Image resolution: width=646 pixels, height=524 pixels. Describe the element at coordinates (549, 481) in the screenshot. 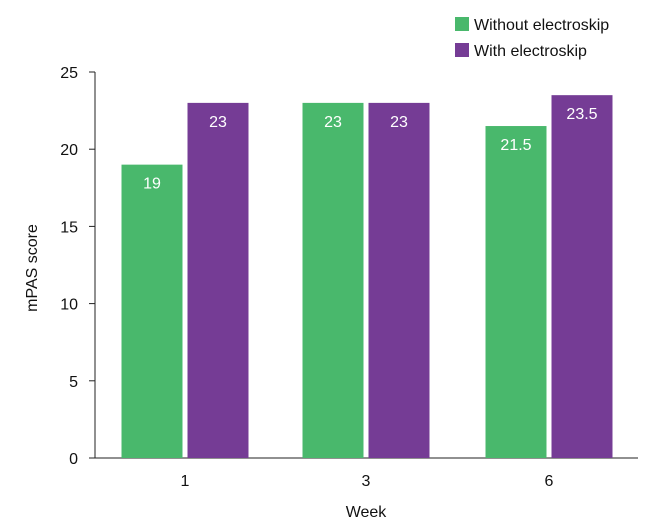

I see `x-tick-label: 6` at that location.